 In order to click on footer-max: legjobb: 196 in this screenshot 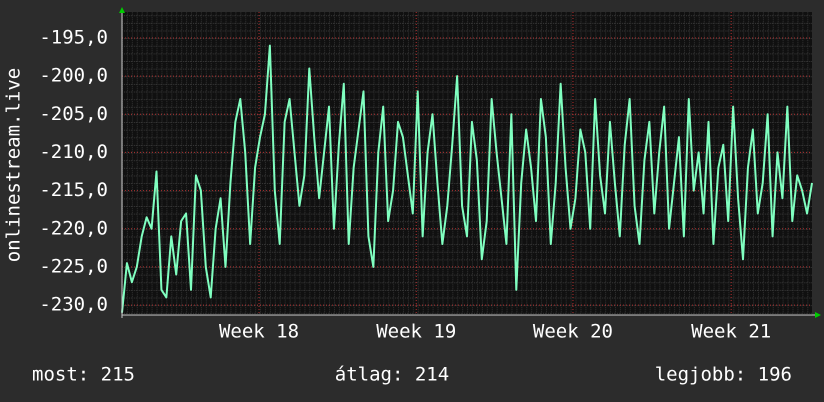, I will do `click(723, 375)`.